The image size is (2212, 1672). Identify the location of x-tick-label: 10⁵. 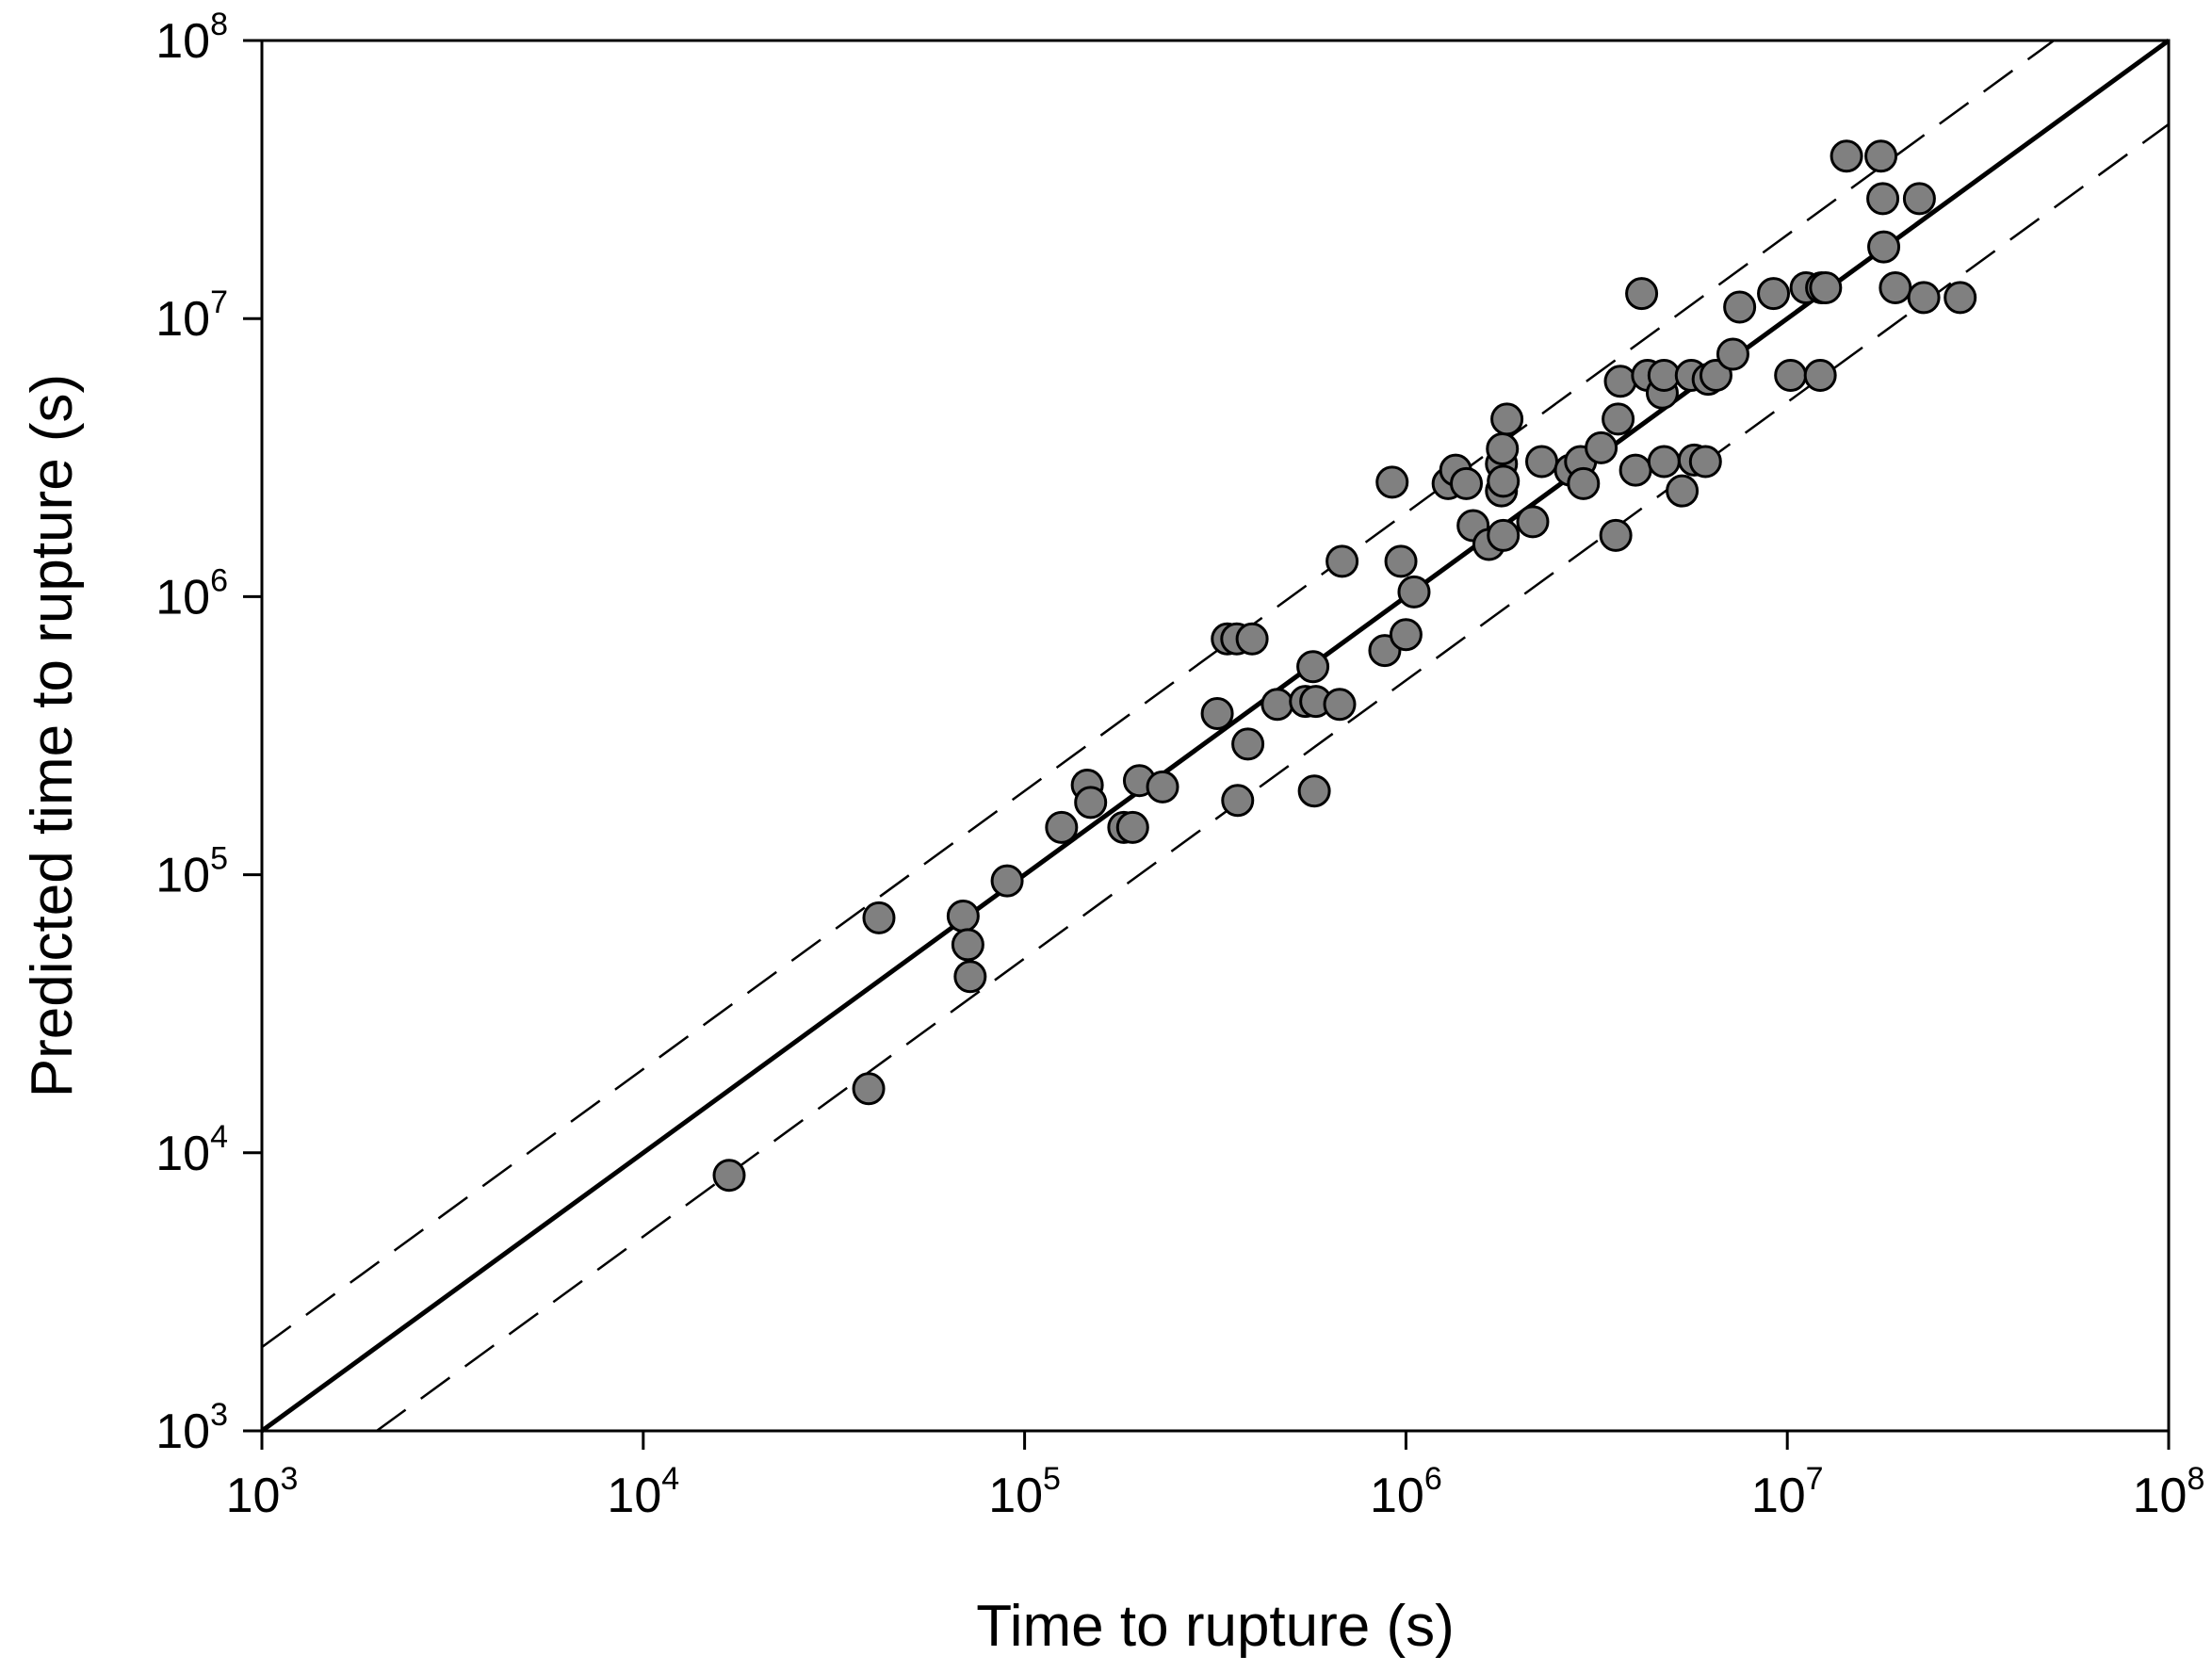
(1024, 1492).